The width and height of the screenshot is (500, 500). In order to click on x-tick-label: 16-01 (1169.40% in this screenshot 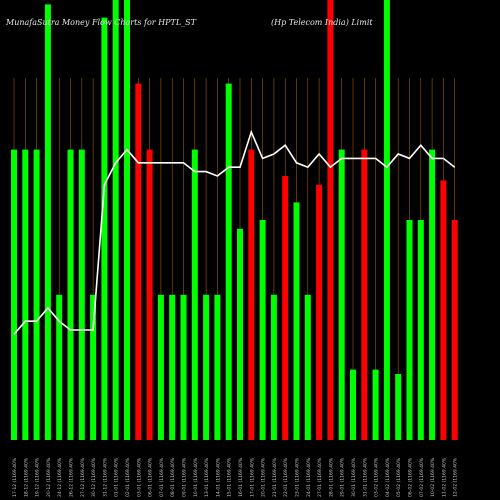, I will do `click(241, 477)`.